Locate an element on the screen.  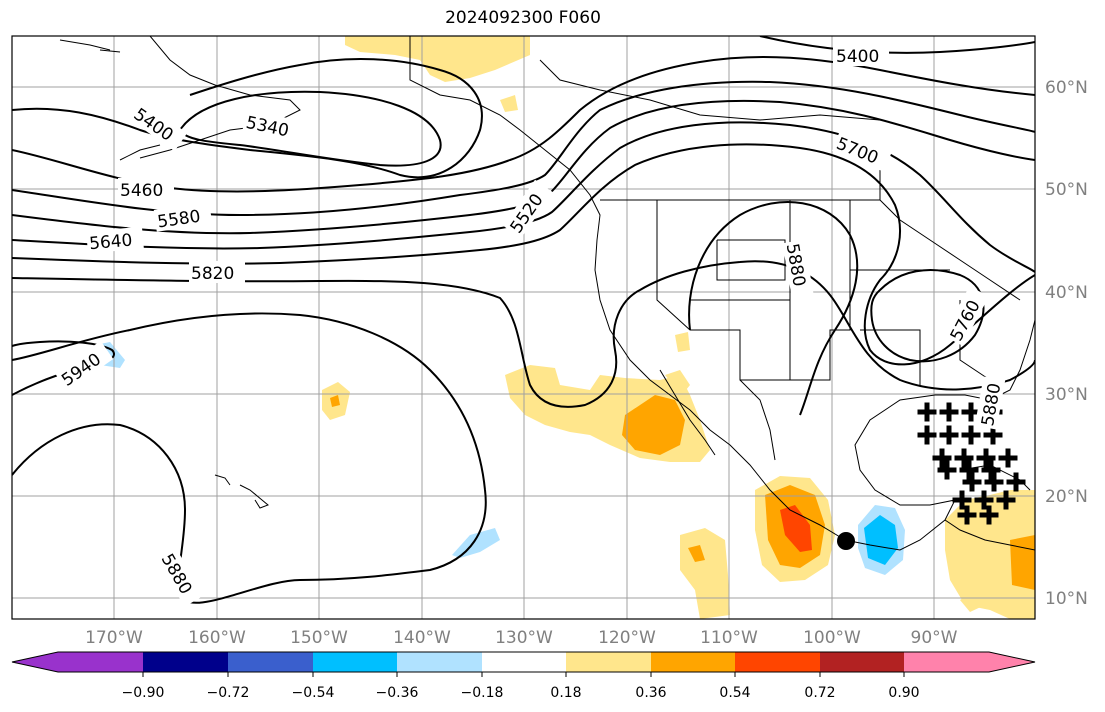
colorbar-tick-label: −0.90 is located at coordinates (143, 693).